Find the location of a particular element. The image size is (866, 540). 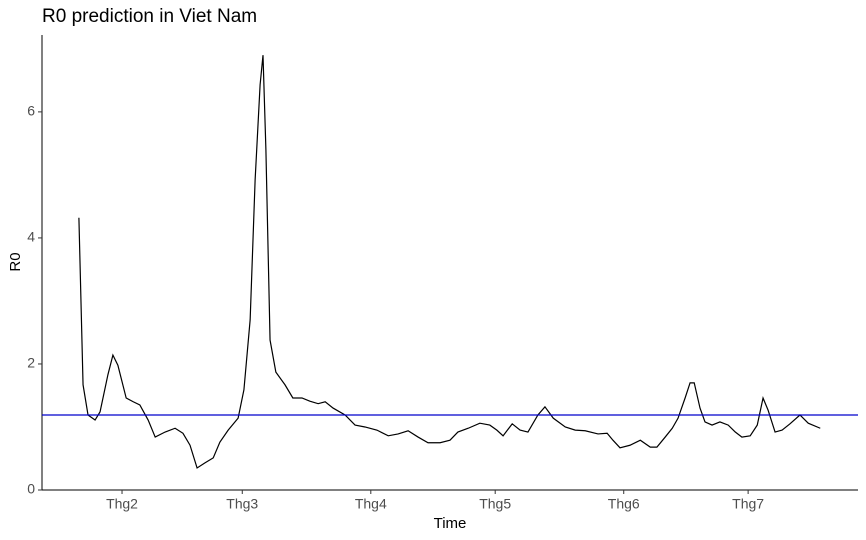

x-tick-label: Thg7 is located at coordinates (748, 504).